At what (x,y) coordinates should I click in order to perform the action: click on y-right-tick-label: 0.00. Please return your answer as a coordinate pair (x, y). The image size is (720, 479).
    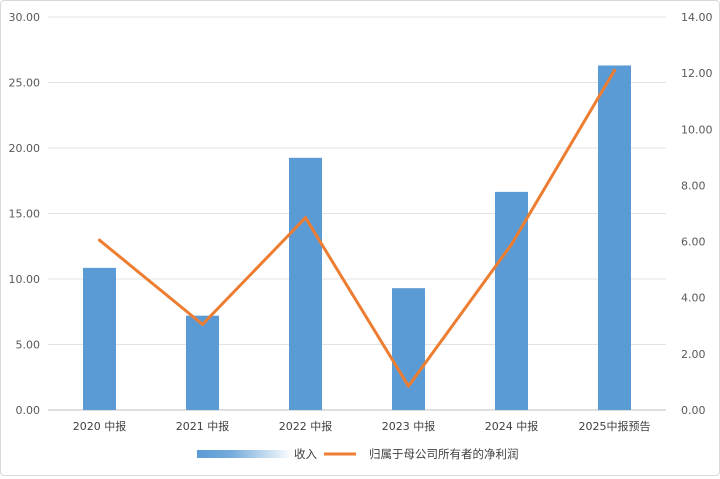
    Looking at the image, I should click on (693, 410).